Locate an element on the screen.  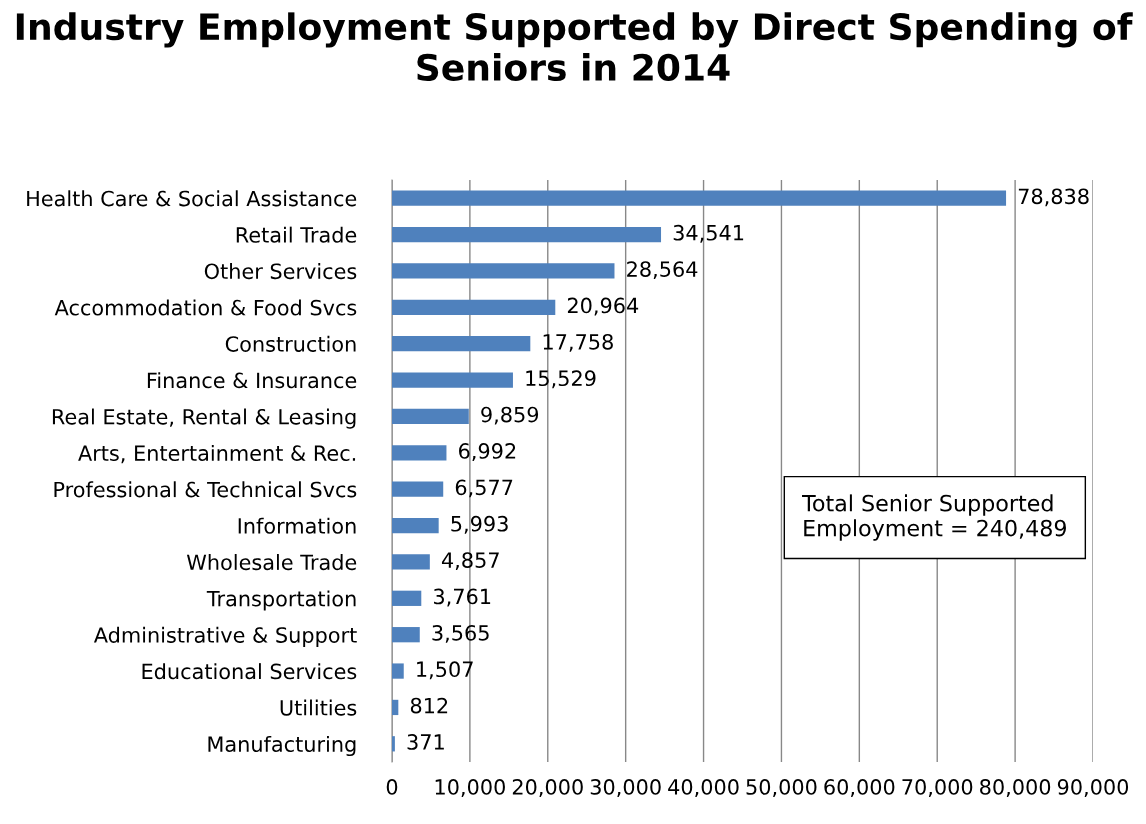
y-tick-label: Professional & Technical Svcs is located at coordinates (205, 489).